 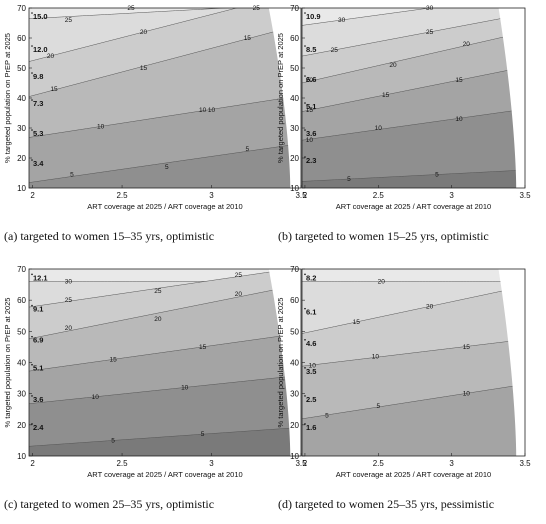 What do you see at coordinates (69, 281) in the screenshot?
I see `contour-label: 30` at bounding box center [69, 281].